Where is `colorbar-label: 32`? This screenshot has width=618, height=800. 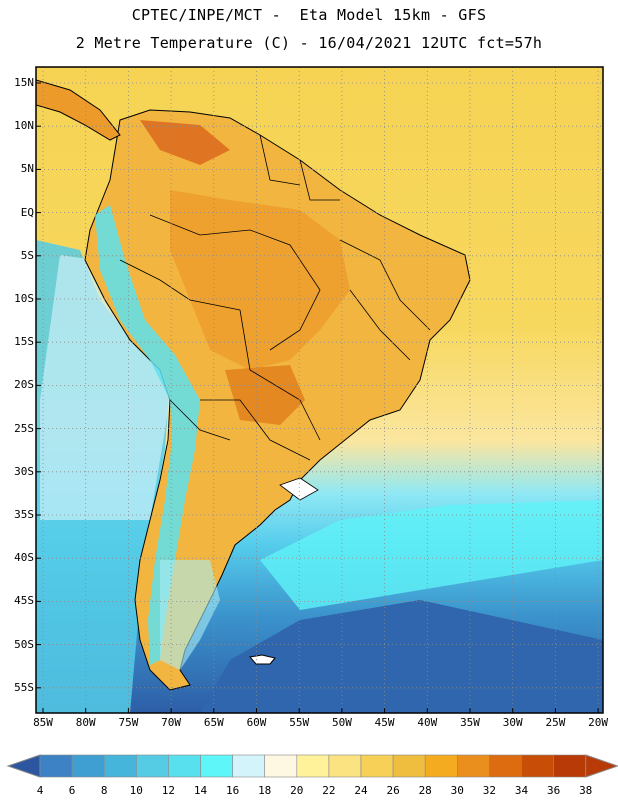
colorbar-label: 32 is located at coordinates (489, 790).